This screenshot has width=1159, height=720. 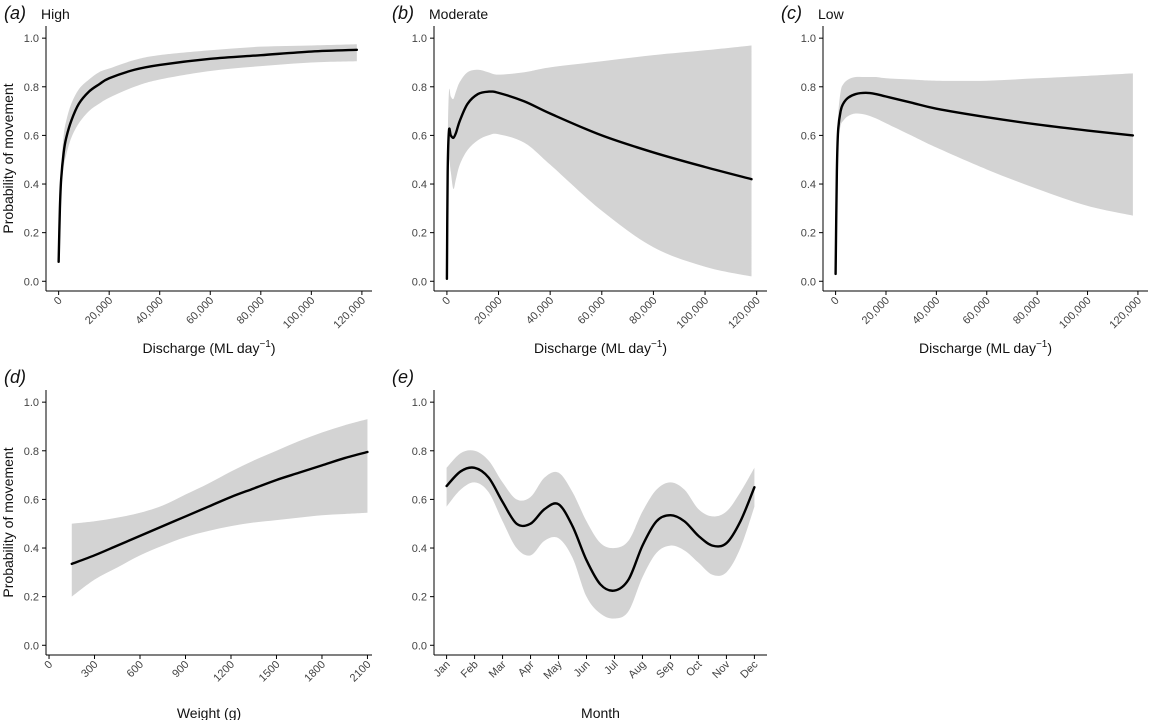 What do you see at coordinates (744, 313) in the screenshot?
I see `x-tick-label-b: 120,000` at bounding box center [744, 313].